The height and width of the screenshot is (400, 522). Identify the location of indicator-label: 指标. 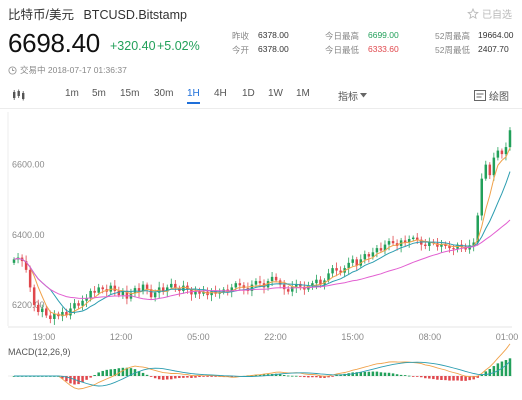
(348, 97).